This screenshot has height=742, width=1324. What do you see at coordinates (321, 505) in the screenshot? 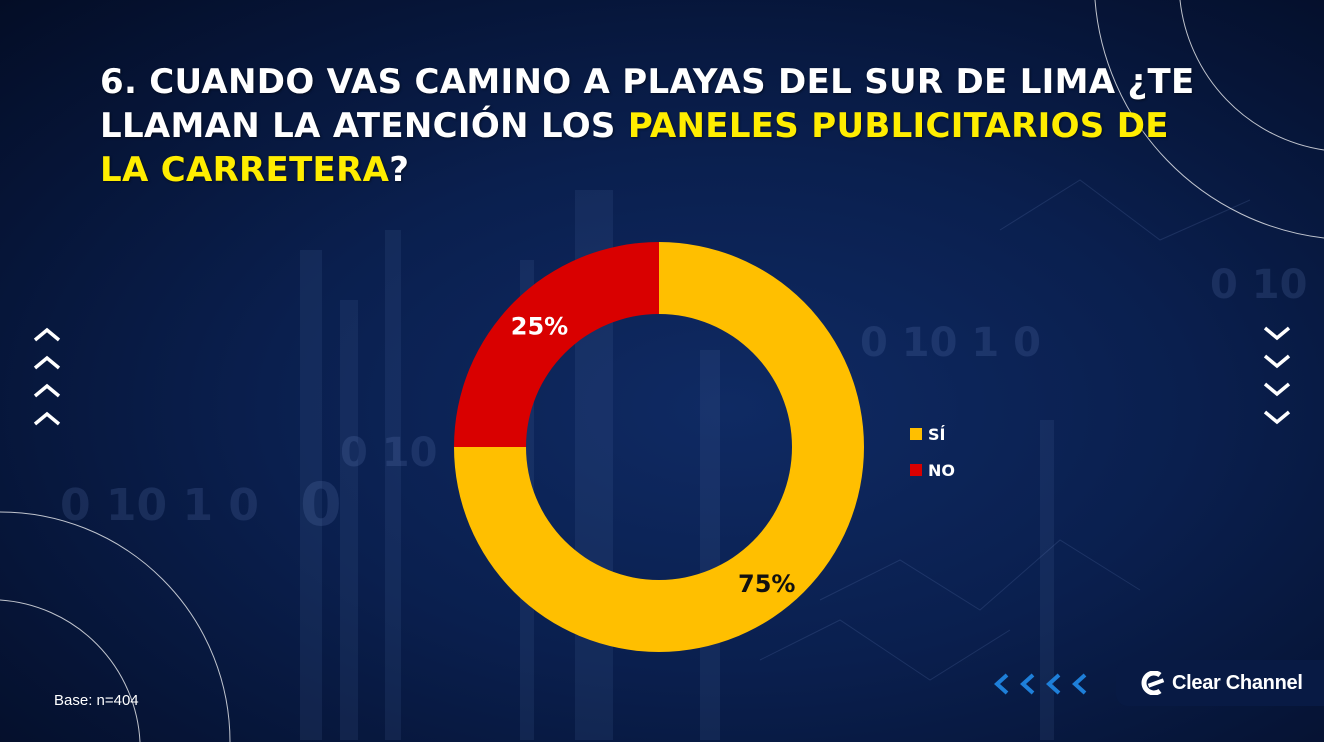
I see `background-digit: 0` at bounding box center [321, 505].